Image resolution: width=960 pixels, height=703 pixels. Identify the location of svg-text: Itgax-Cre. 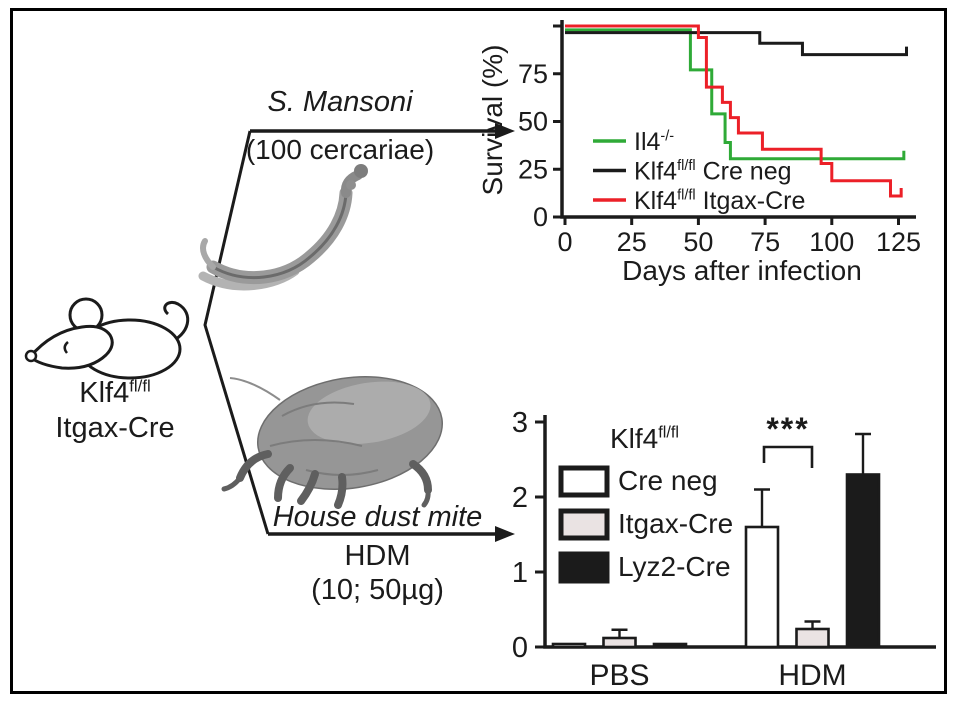
(675, 523).